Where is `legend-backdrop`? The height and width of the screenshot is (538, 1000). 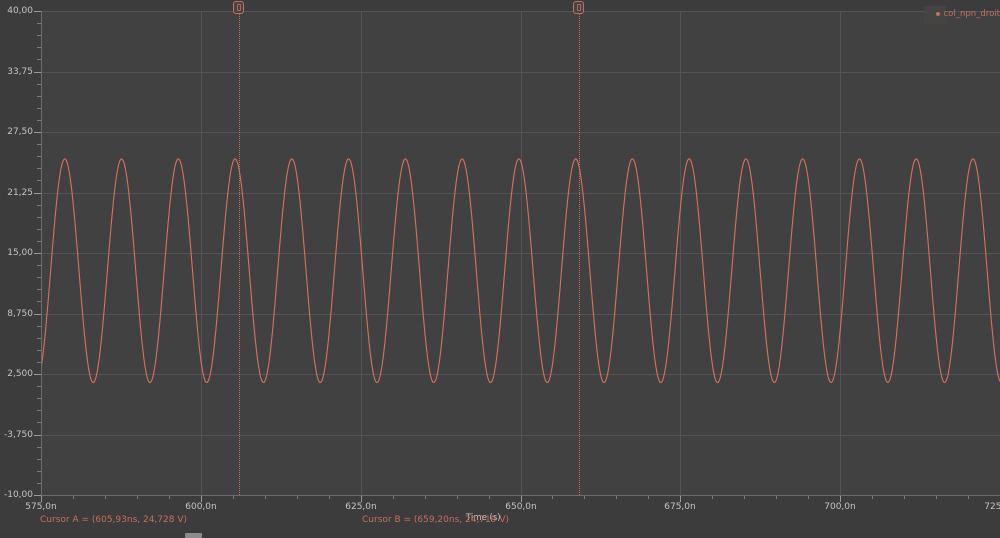
legend-backdrop is located at coordinates (935, 15).